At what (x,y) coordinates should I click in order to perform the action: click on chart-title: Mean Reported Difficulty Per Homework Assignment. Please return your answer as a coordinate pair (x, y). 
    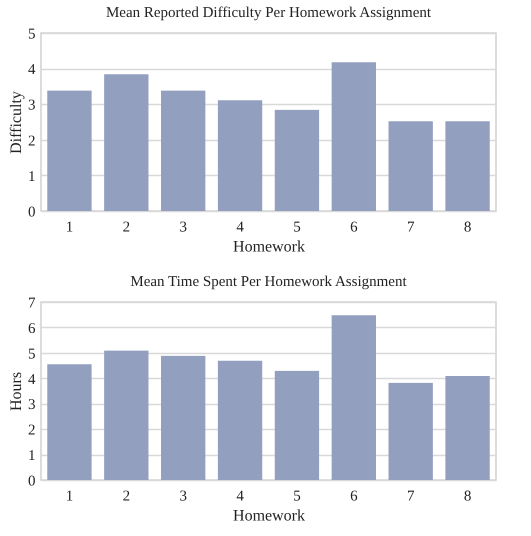
    Looking at the image, I should click on (269, 13).